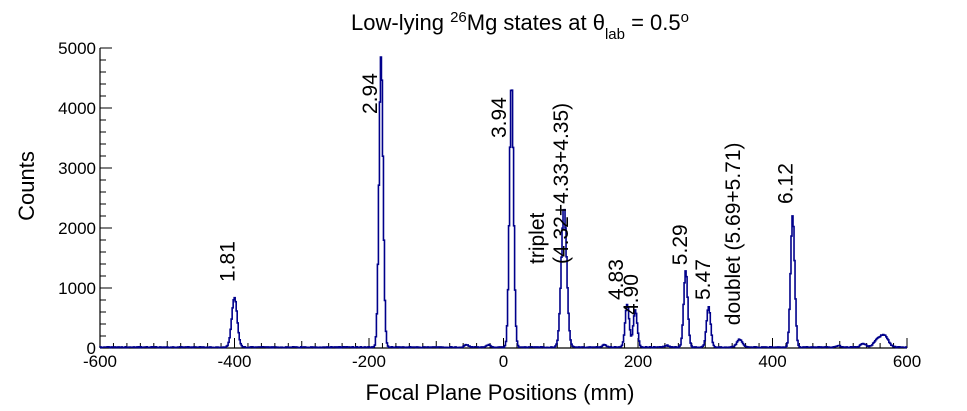 The height and width of the screenshot is (411, 967). I want to click on peak-label-line: 3.94, so click(499, 117).